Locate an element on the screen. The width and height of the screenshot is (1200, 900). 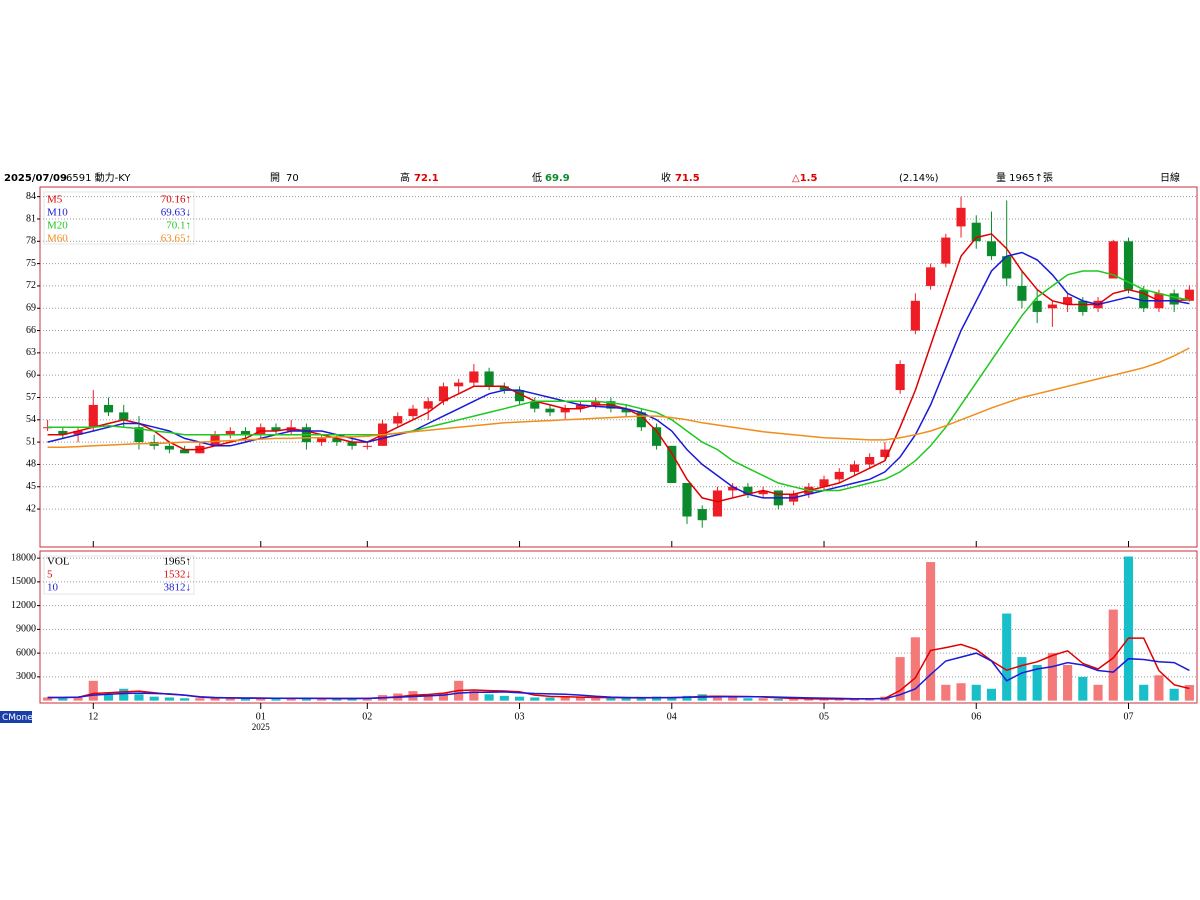
x-tick-label: 04 is located at coordinates (672, 716).